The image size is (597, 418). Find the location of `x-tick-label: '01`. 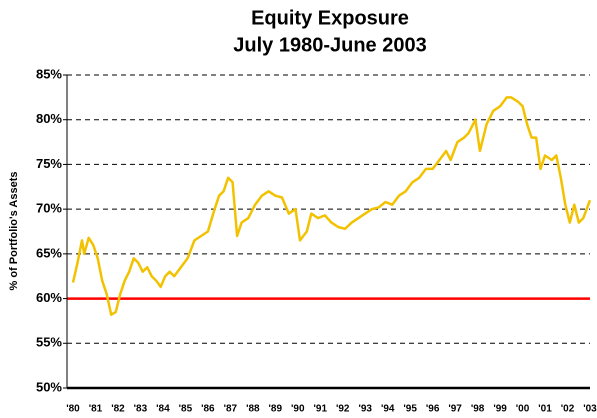

x-tick-label: '01 is located at coordinates (545, 409).